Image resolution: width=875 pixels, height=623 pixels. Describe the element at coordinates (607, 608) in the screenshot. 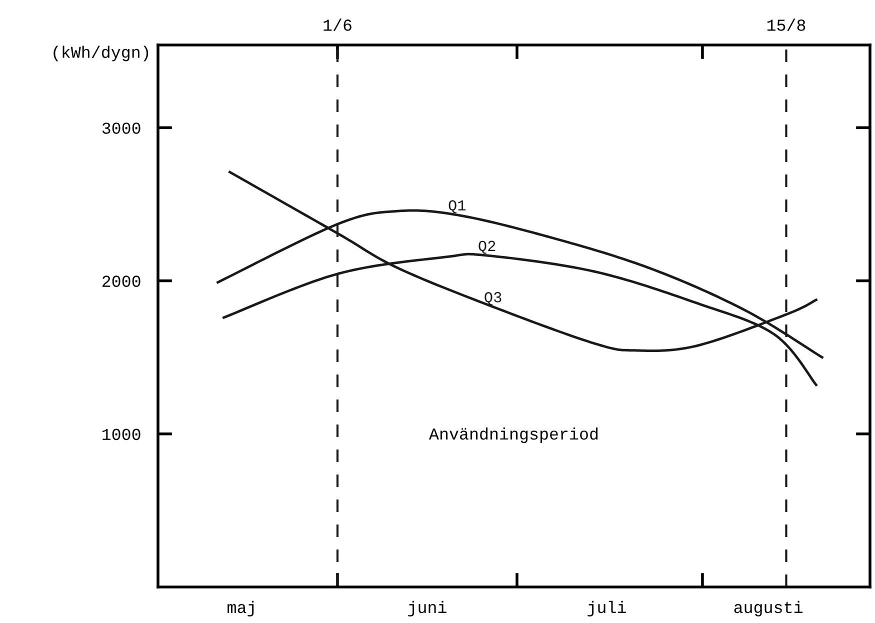

I see `x-tick-label: juli` at that location.